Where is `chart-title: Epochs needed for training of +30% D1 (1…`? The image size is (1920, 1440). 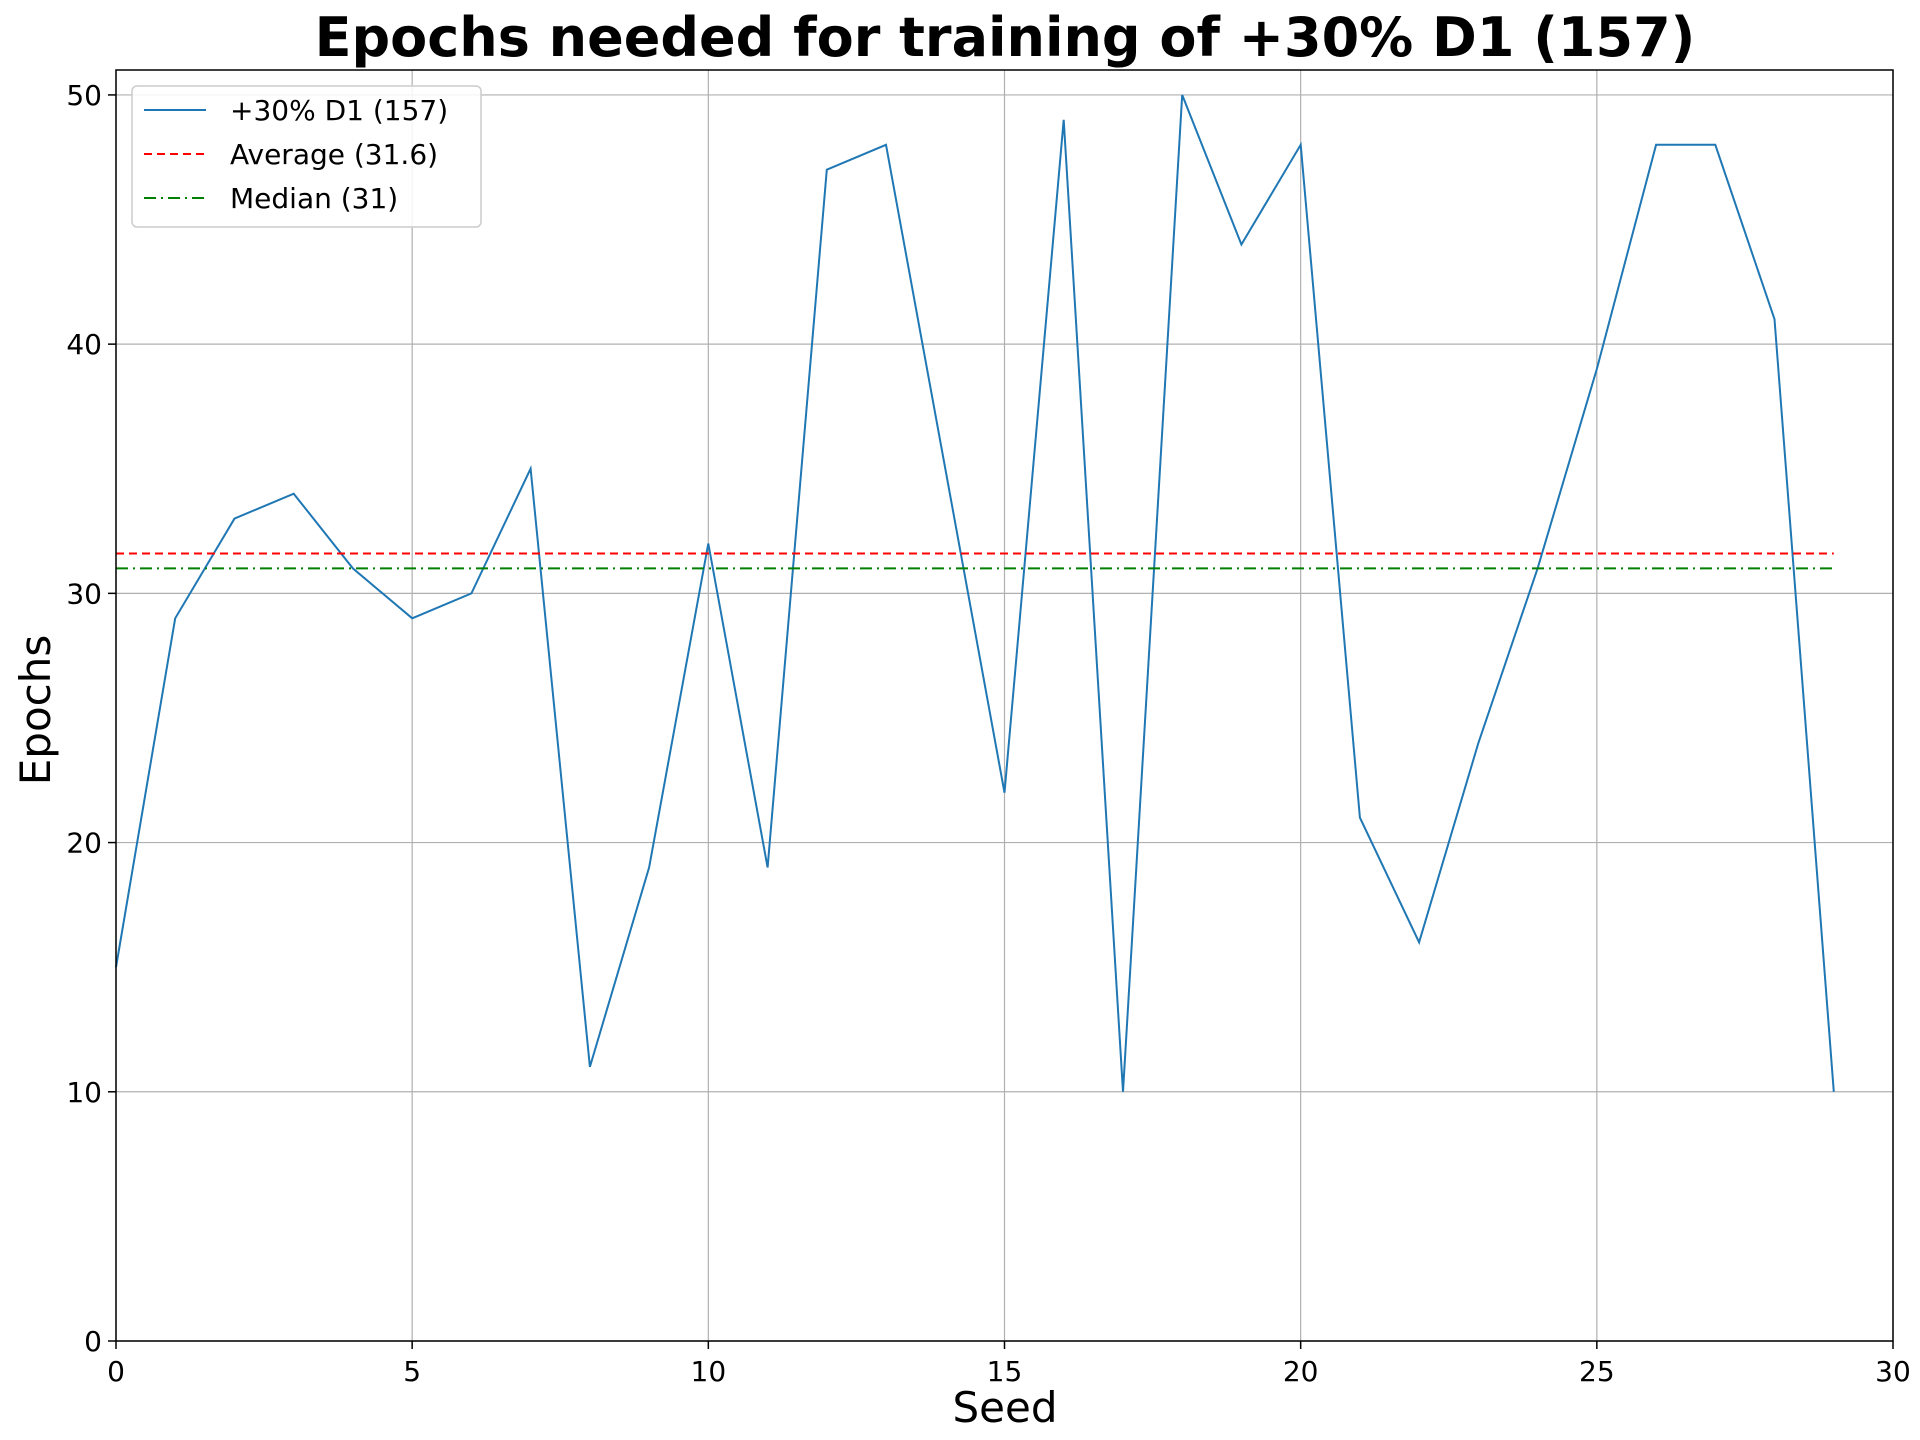
chart-title: Epochs needed for training of +30% D1 (1… is located at coordinates (1005, 37).